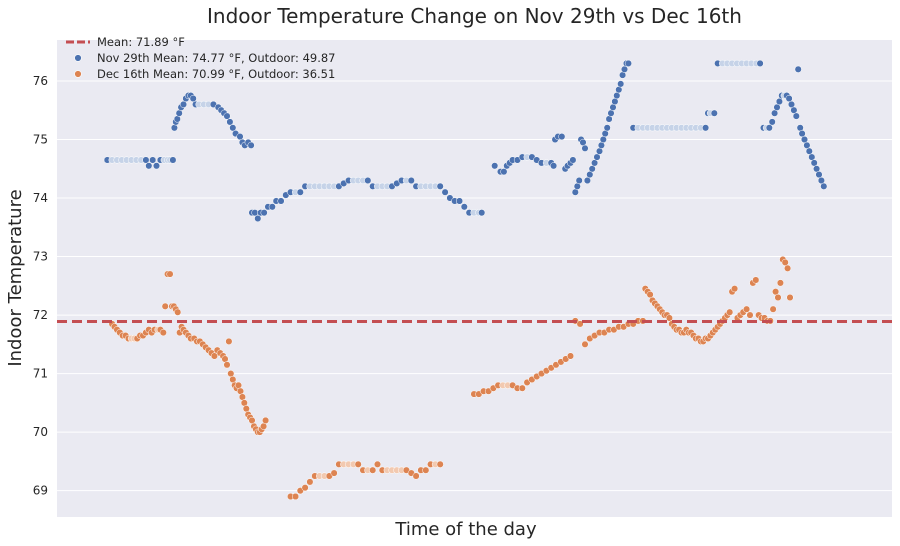 The width and height of the screenshot is (900, 546). I want to click on y-tick-label: 72, so click(40, 315).